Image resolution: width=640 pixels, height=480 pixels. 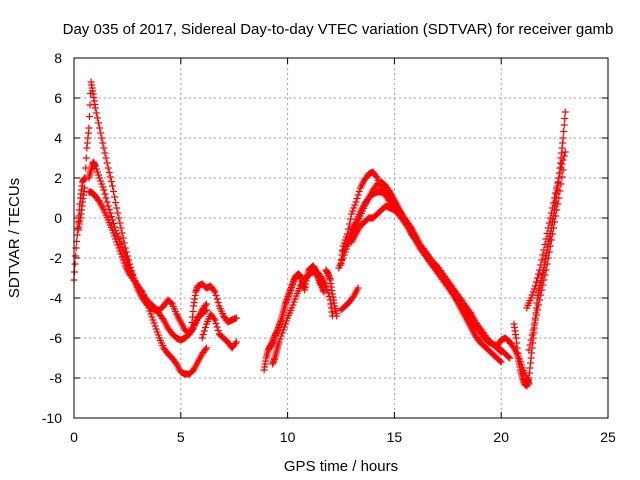 What do you see at coordinates (288, 437) in the screenshot?
I see `x-tick-label: 10` at bounding box center [288, 437].